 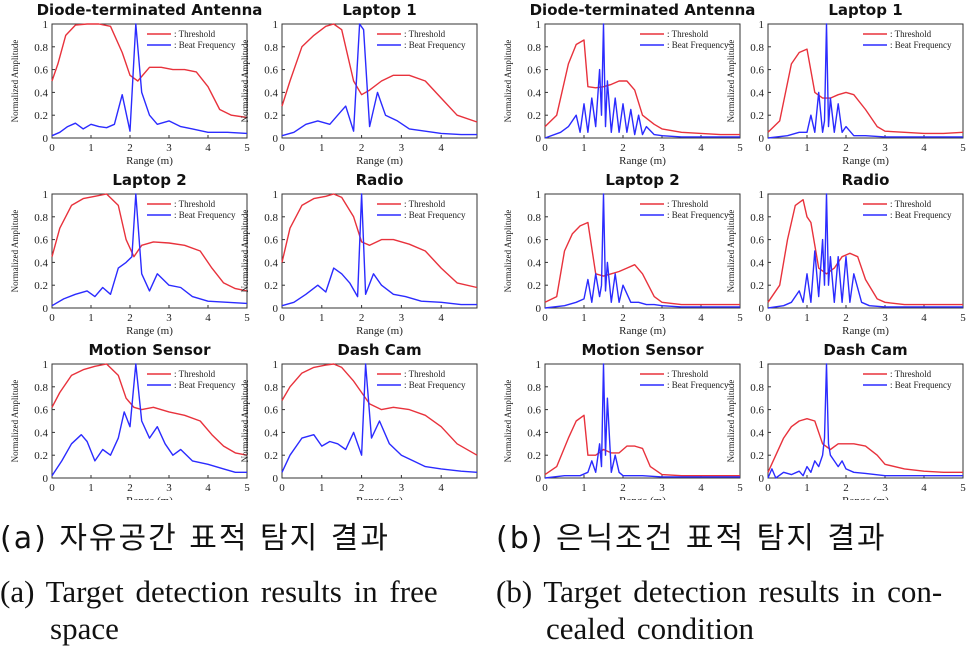 I want to click on caption-a-english-line2: space, so click(x=84, y=628).